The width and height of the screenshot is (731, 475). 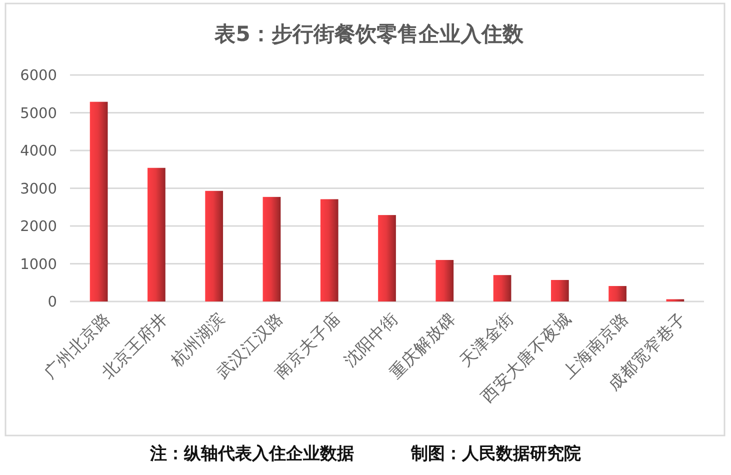 What do you see at coordinates (38, 227) in the screenshot?
I see `y-tick-label: 2000` at bounding box center [38, 227].